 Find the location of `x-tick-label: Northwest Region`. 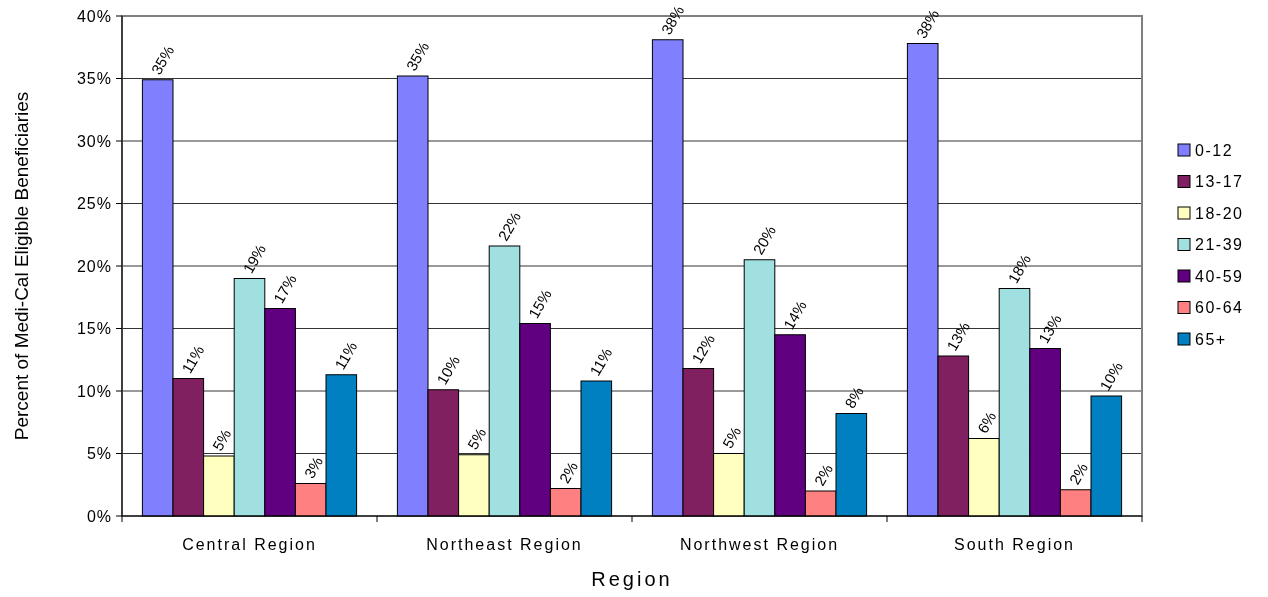

x-tick-label: Northwest Region is located at coordinates (759, 544).